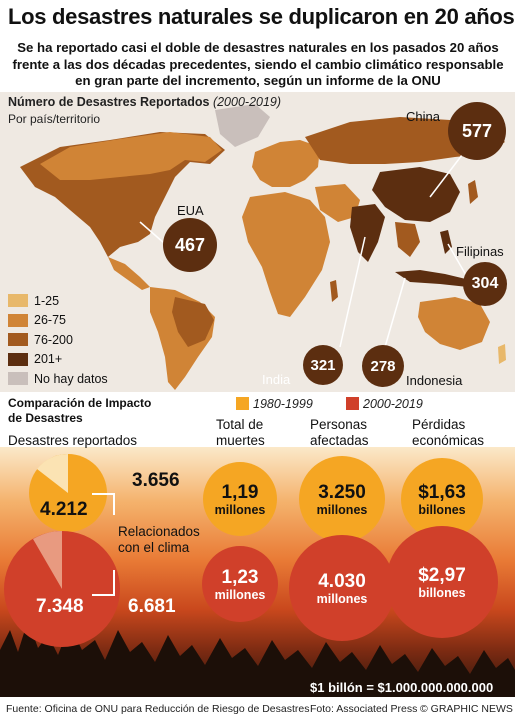 Image resolution: width=515 pixels, height=719 pixels. What do you see at coordinates (131, 156) in the screenshot?
I see `canada-shape` at bounding box center [131, 156].